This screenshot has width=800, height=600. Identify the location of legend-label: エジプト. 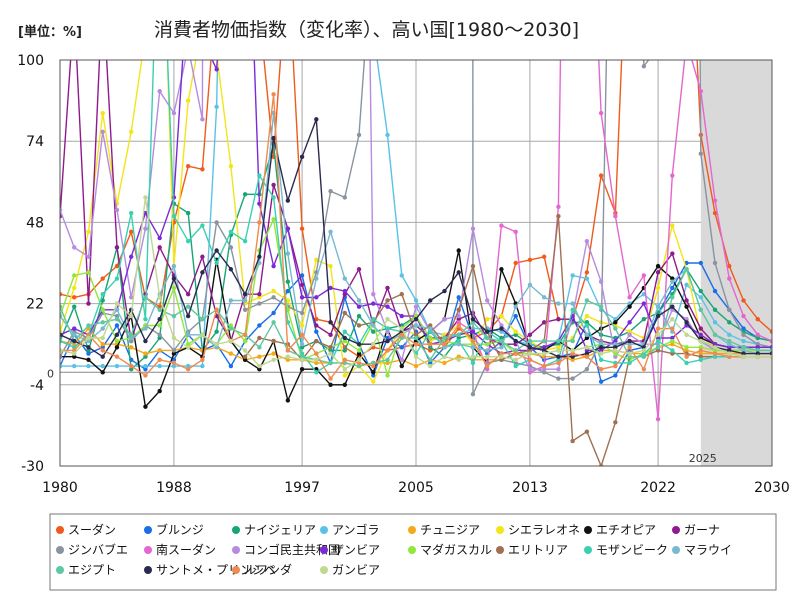
(92, 570).